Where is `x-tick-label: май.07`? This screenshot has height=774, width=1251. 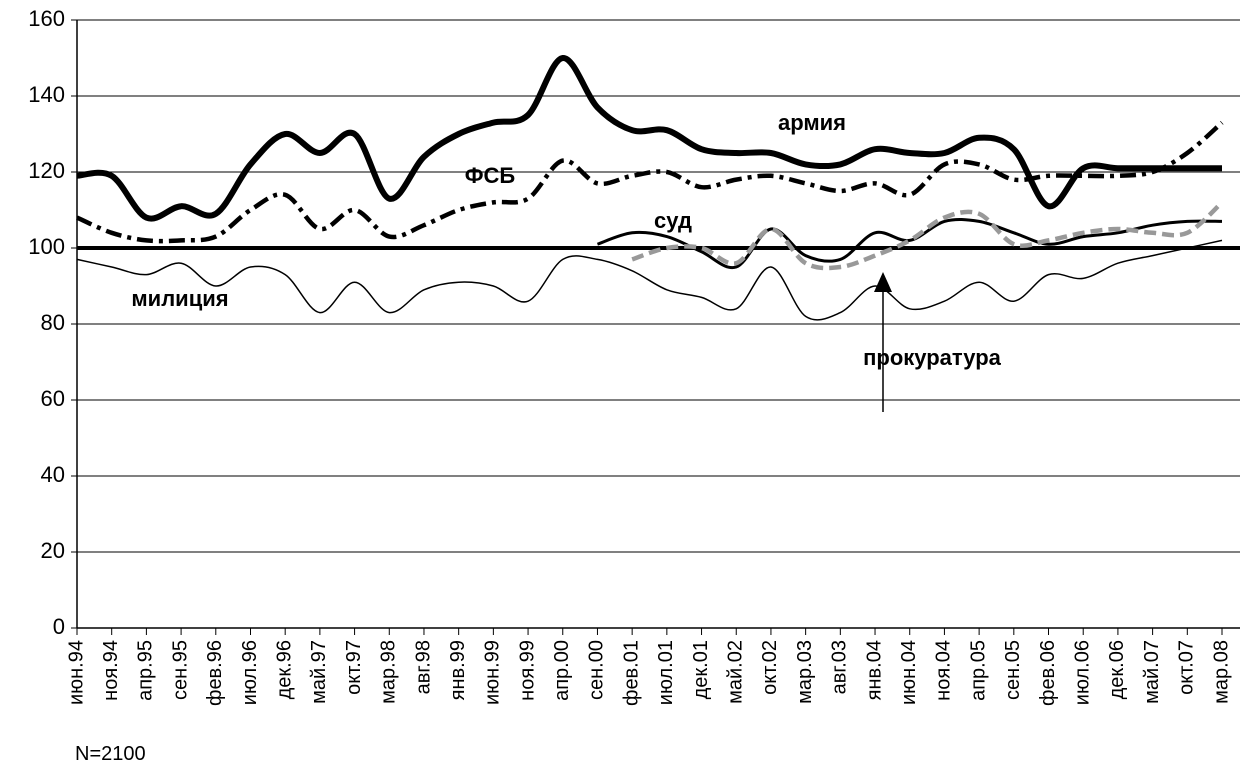
x-tick-label: май.07 is located at coordinates (1152, 672).